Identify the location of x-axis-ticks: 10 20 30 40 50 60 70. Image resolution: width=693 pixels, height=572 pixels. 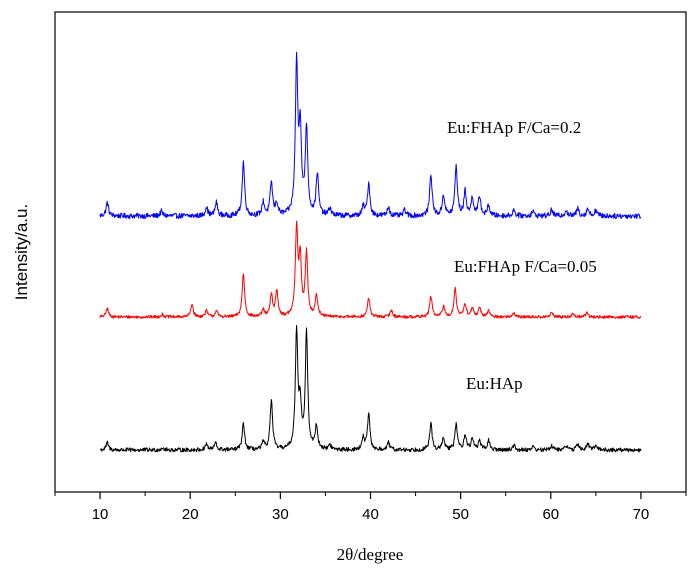
(370, 507).